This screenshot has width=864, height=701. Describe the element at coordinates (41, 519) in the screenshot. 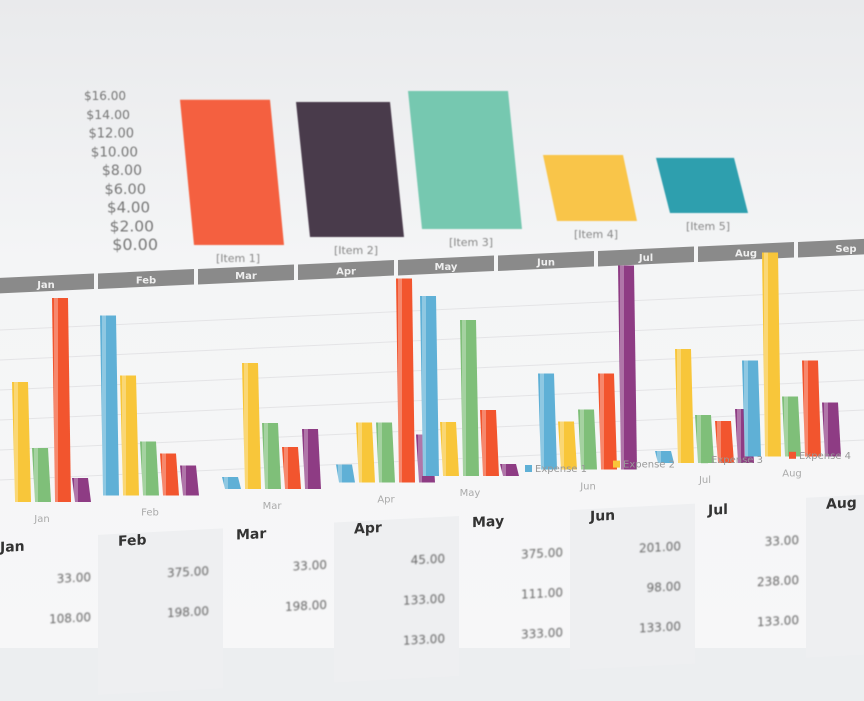

I see `x-tick-label: Jan` at that location.